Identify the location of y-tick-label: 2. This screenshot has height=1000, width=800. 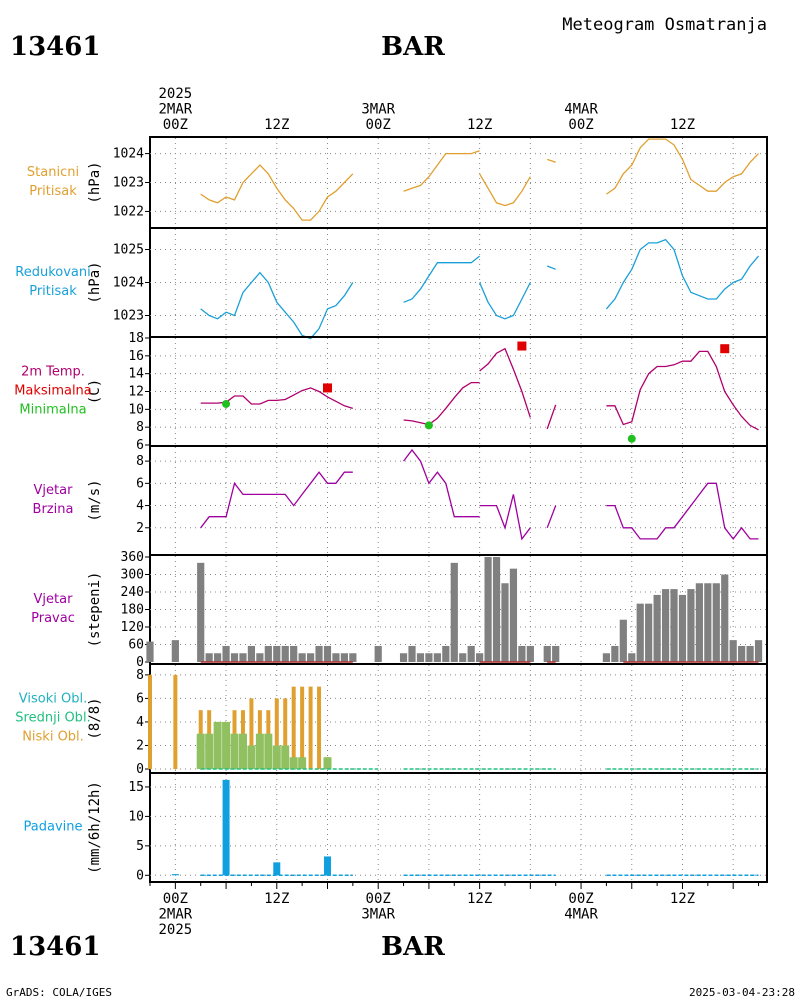
(140, 528).